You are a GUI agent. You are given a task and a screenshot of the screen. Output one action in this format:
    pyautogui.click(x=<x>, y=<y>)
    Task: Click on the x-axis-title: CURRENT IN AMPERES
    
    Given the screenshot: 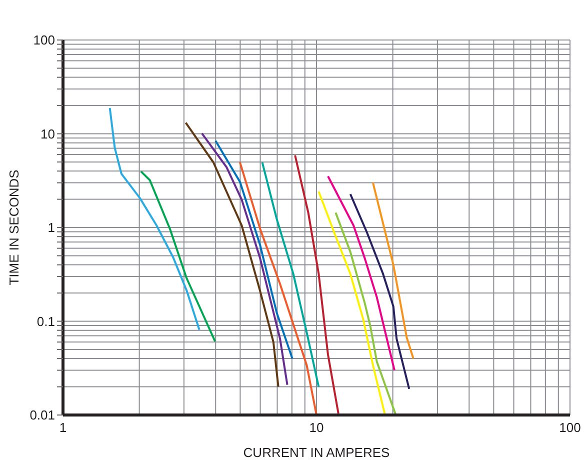 What is the action you would take?
    pyautogui.click(x=316, y=452)
    